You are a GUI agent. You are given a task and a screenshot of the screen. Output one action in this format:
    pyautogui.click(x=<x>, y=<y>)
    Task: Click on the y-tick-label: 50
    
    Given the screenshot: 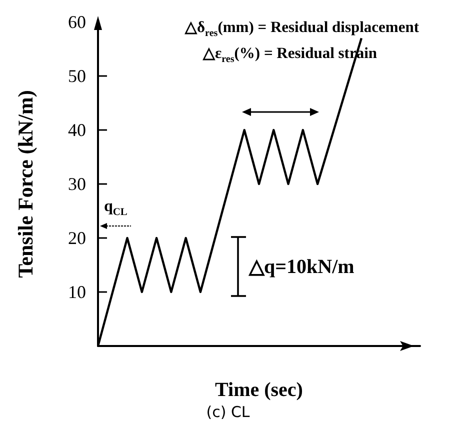 What is the action you would take?
    pyautogui.click(x=77, y=76)
    